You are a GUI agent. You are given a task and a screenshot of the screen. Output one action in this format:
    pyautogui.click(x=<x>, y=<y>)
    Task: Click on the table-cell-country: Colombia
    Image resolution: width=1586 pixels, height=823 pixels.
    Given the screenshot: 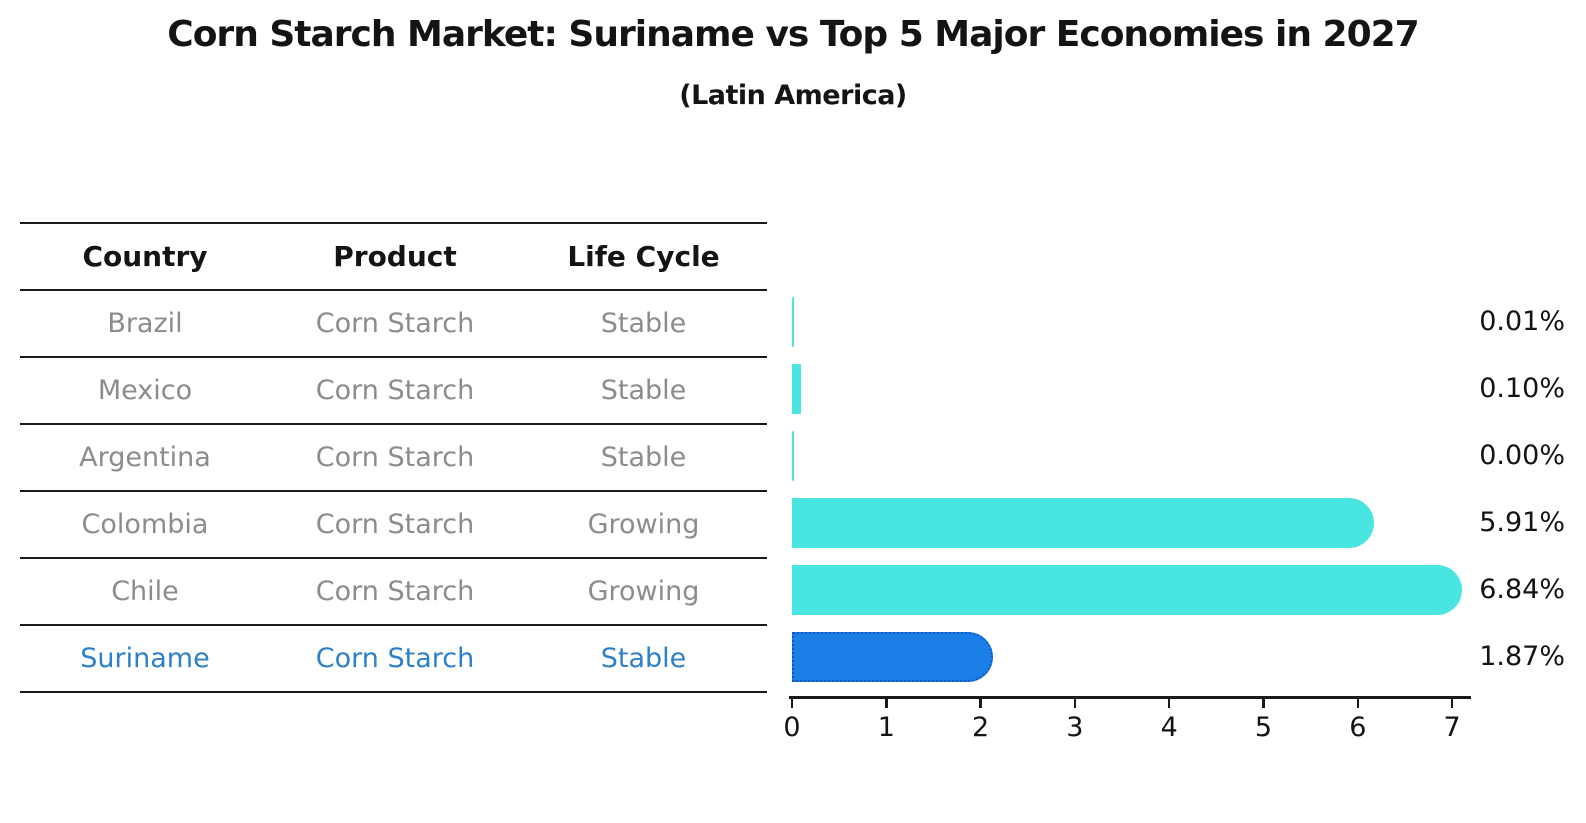 What is the action you would take?
    pyautogui.click(x=145, y=524)
    